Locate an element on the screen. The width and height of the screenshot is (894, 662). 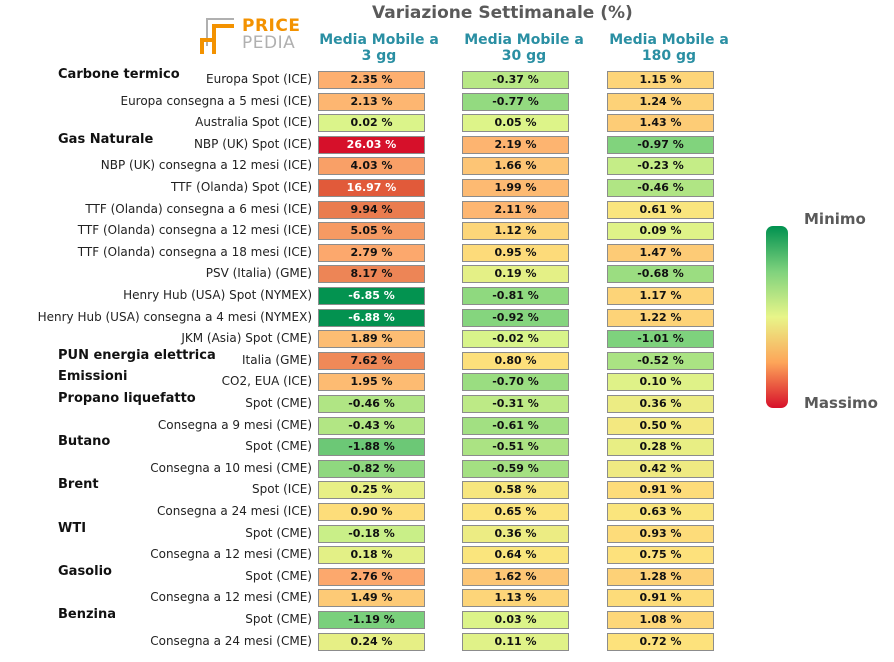
value-cell: 16.97 % is located at coordinates (371, 188).